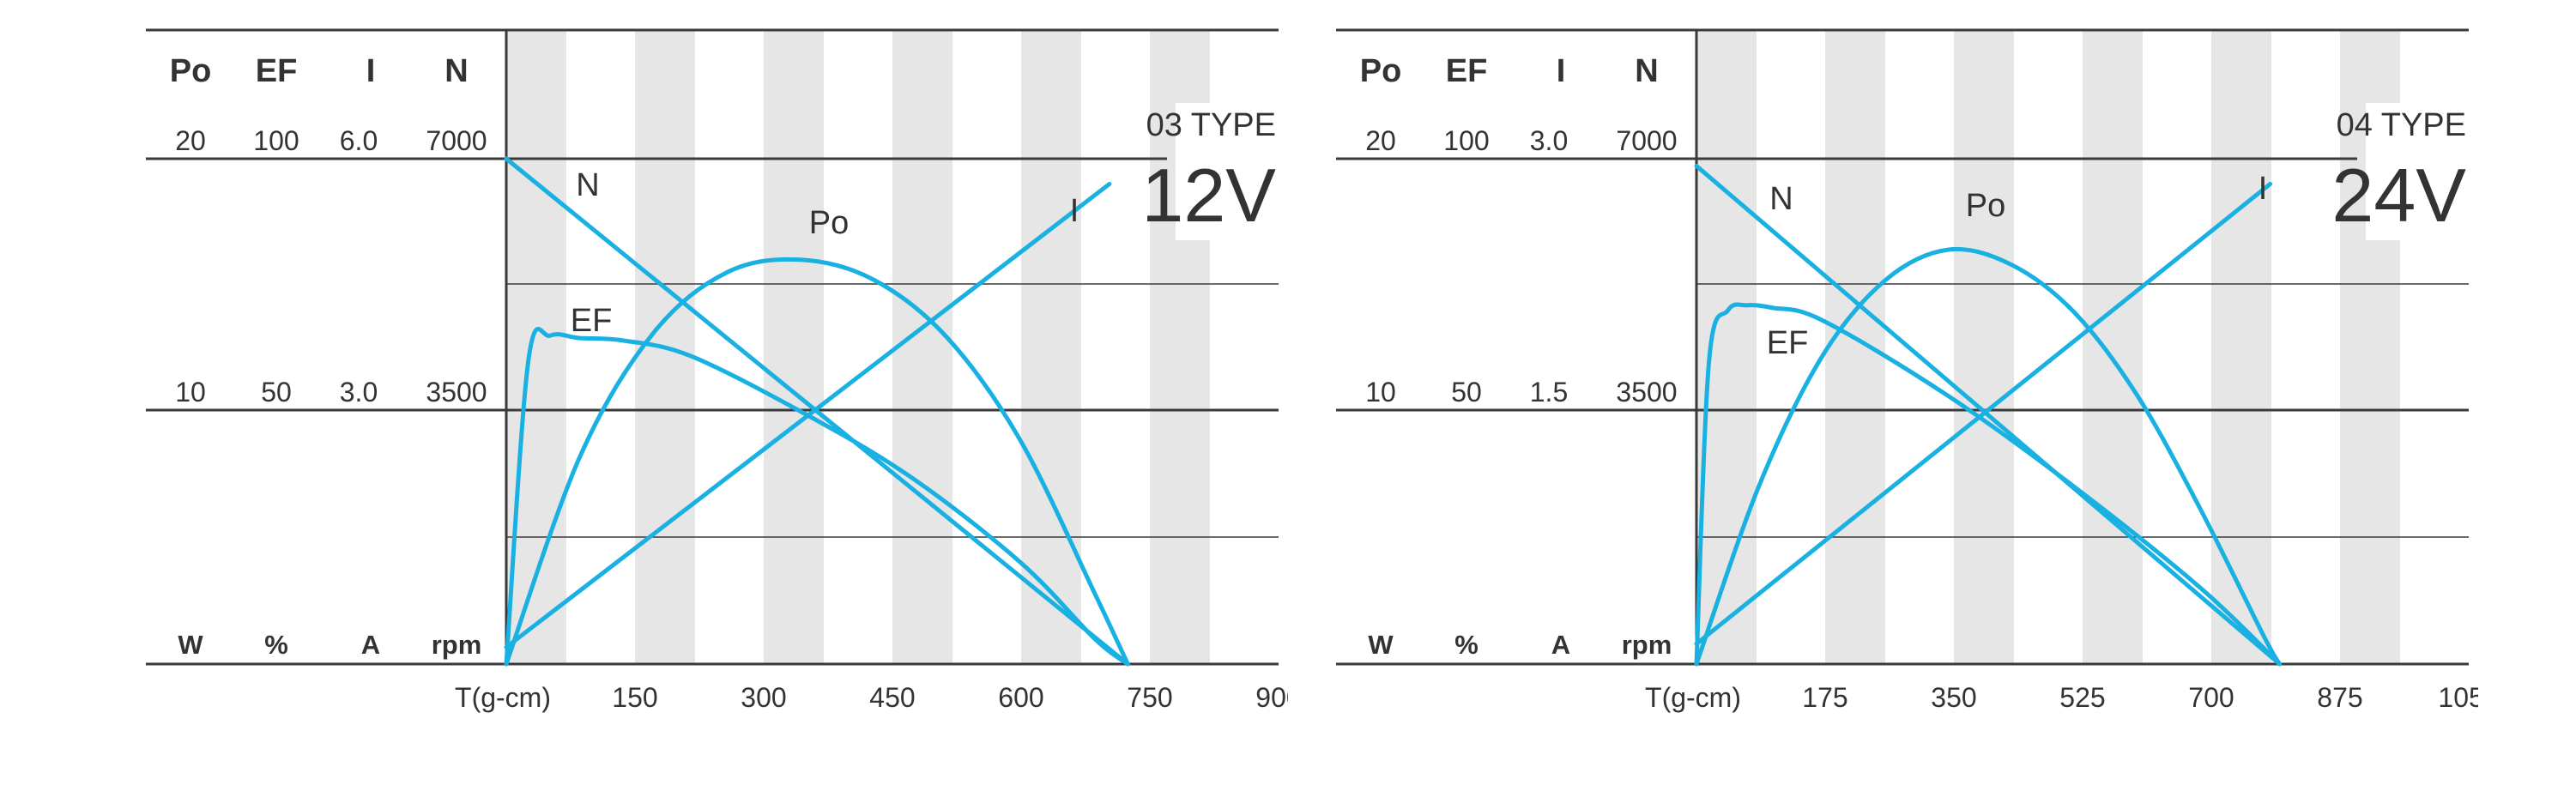 This screenshot has height=797, width=2576. What do you see at coordinates (892, 697) in the screenshot?
I see `x-tick-label: 450` at bounding box center [892, 697].